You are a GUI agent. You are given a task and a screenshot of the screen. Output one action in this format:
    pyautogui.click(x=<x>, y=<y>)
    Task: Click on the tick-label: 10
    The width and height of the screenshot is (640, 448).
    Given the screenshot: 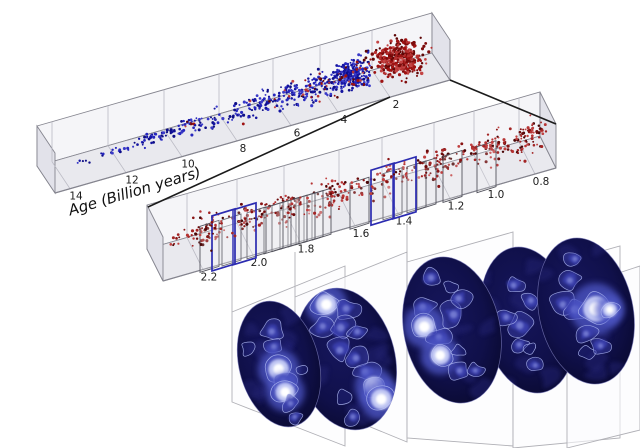 What is the action you would take?
    pyautogui.click(x=187, y=165)
    